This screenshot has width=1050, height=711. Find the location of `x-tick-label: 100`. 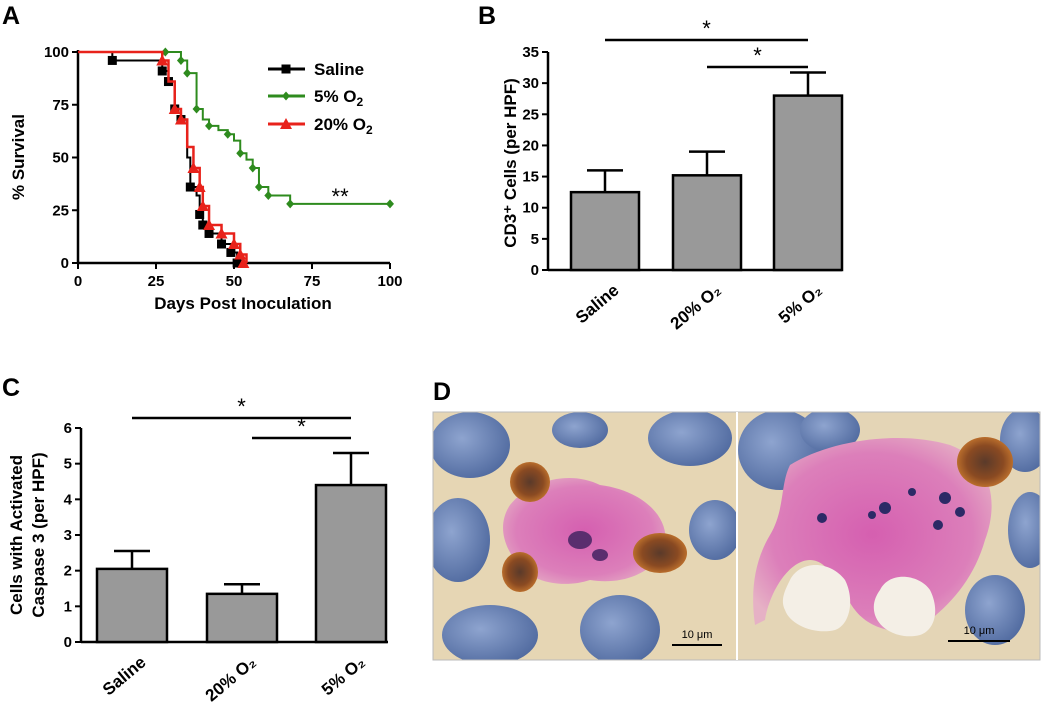

x-tick-label: 100 is located at coordinates (389, 281).